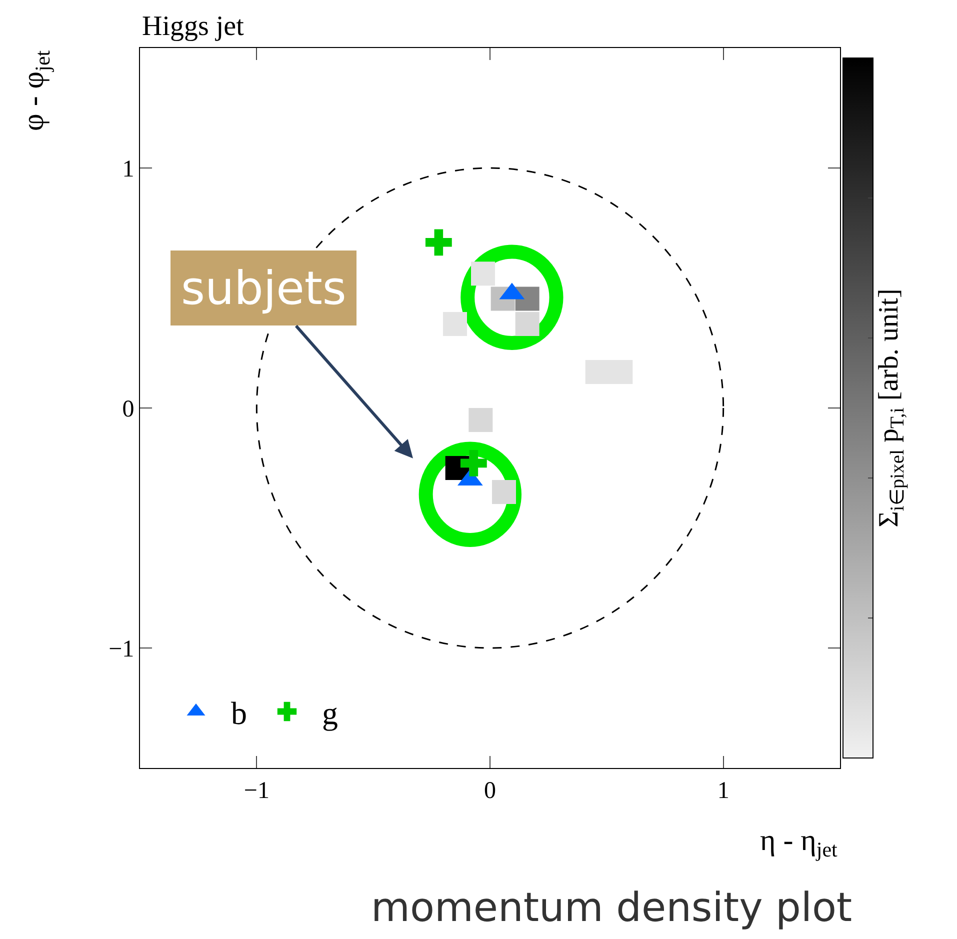  What do you see at coordinates (611, 908) in the screenshot?
I see `text: momentum density plot` at bounding box center [611, 908].